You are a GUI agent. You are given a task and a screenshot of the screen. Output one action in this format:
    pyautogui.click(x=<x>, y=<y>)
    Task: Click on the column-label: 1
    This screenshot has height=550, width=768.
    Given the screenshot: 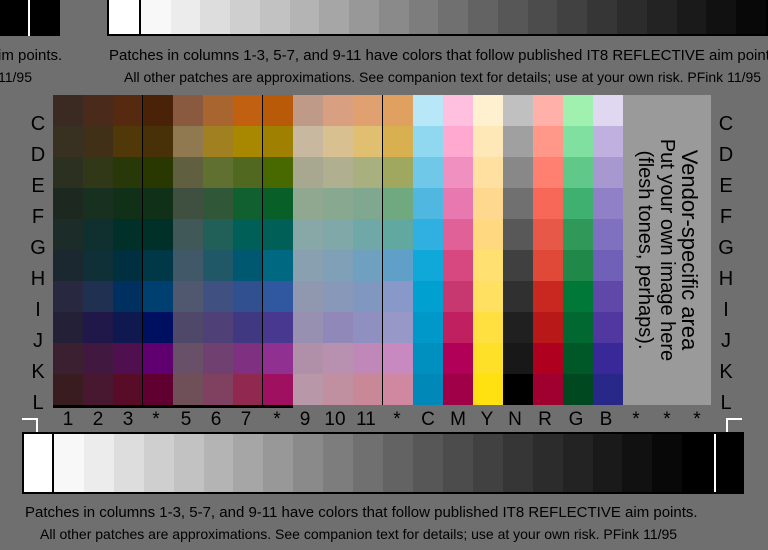 What is the action you would take?
    pyautogui.click(x=68, y=419)
    